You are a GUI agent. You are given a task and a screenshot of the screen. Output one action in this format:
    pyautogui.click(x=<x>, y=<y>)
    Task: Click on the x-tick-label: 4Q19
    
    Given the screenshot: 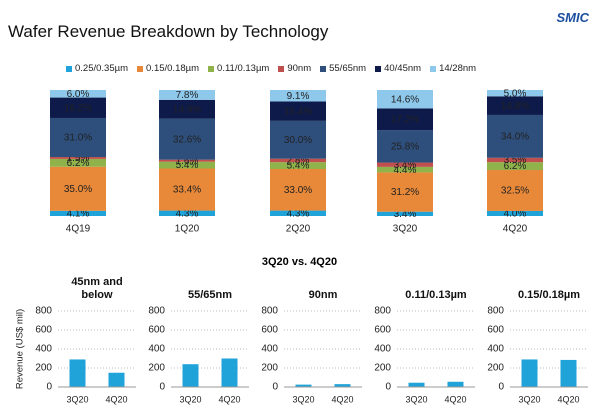 What is the action you would take?
    pyautogui.click(x=78, y=229)
    